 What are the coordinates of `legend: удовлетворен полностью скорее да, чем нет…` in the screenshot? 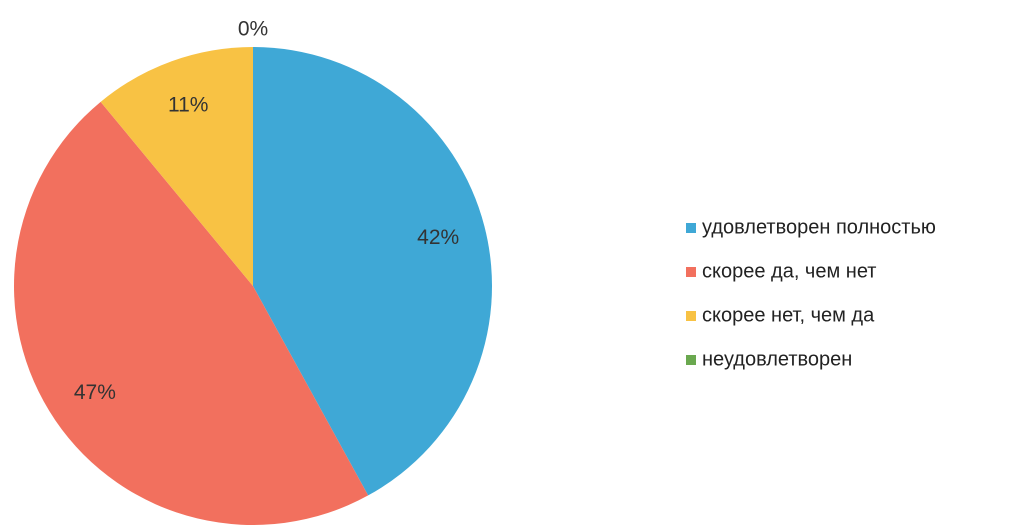 It's located at (811, 293).